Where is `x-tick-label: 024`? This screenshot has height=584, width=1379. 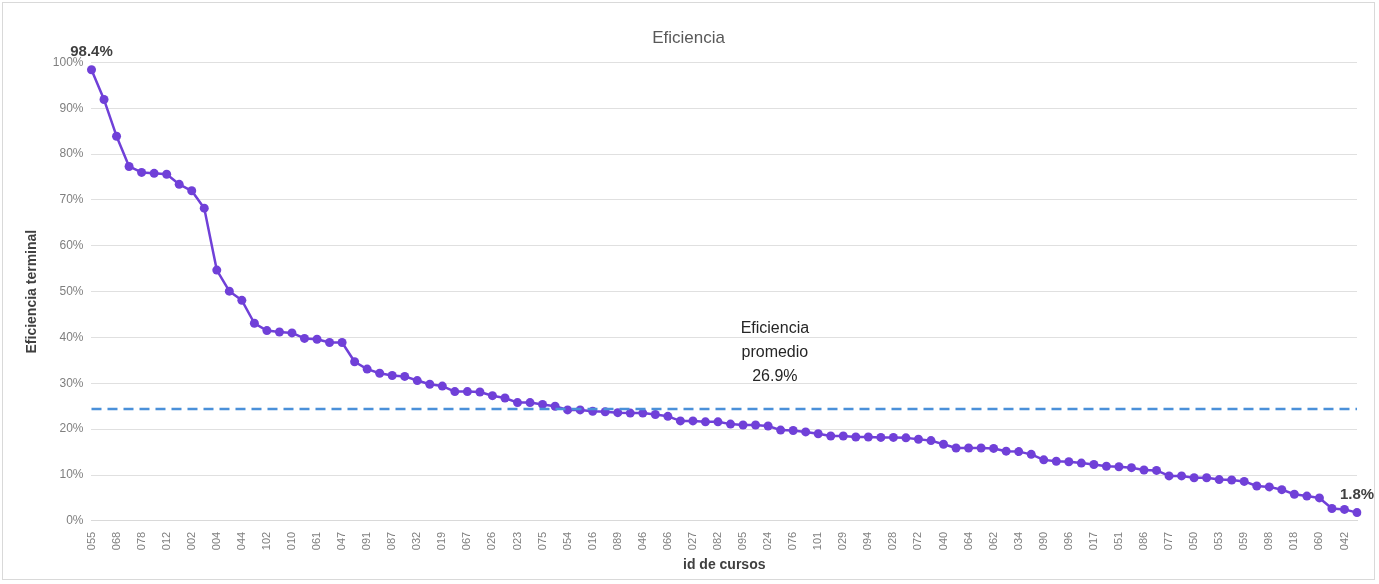 x-tick-label: 024 is located at coordinates (767, 541).